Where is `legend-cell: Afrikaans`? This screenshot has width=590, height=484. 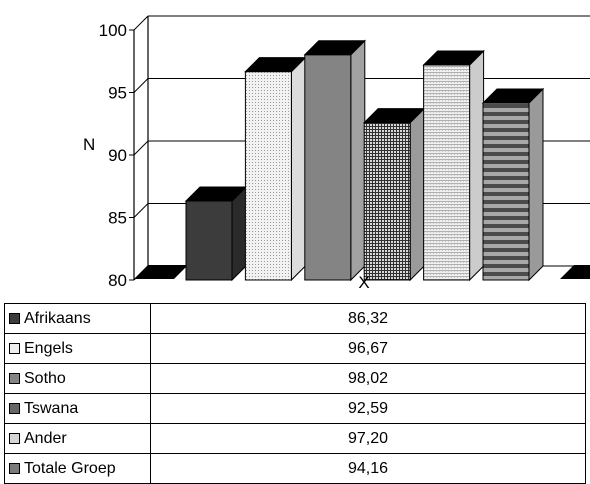 legend-cell: Afrikaans is located at coordinates (77, 318).